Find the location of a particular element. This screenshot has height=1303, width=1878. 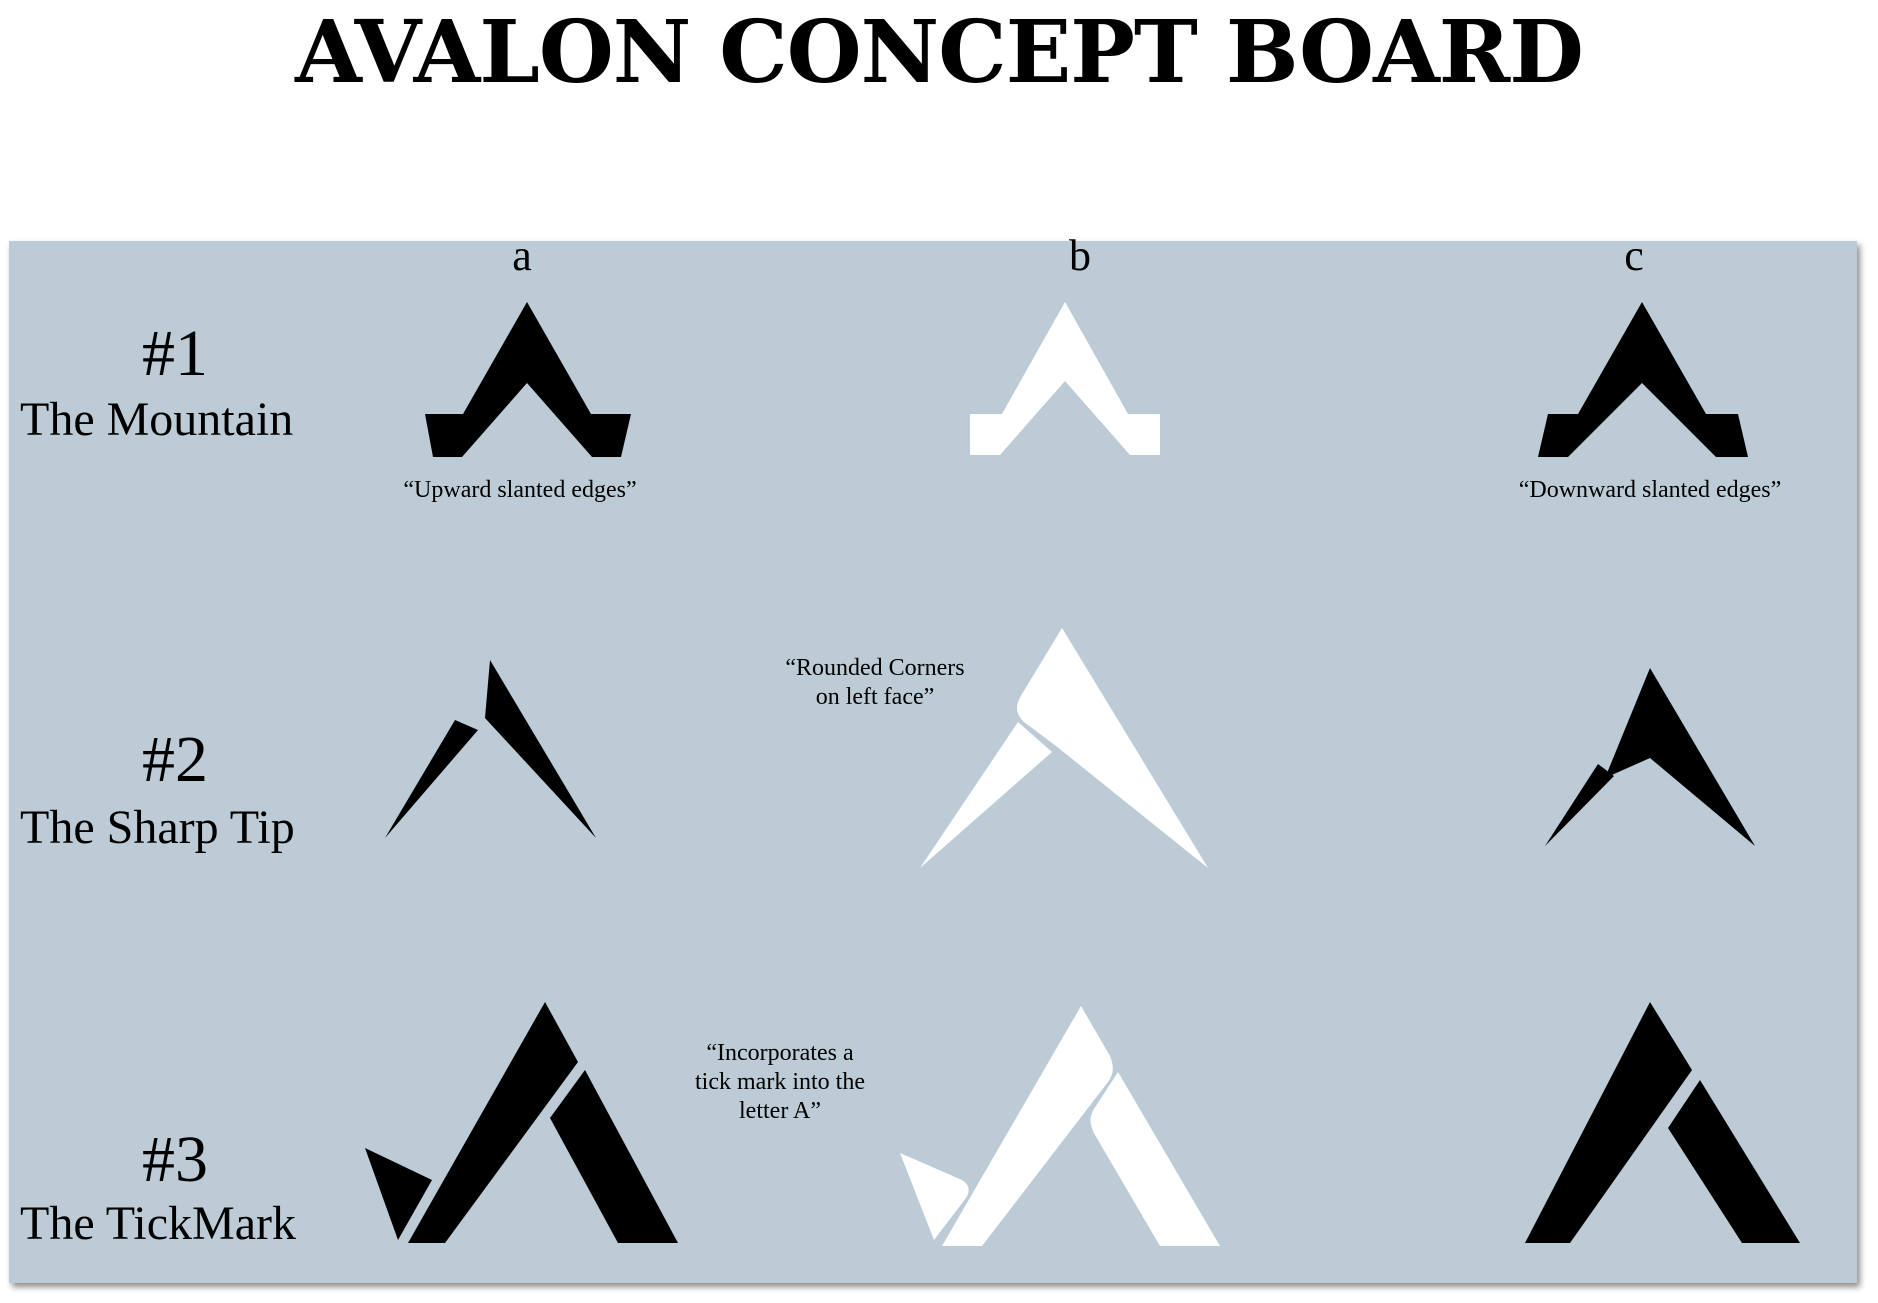

note-line: letter A” is located at coordinates (780, 1111).